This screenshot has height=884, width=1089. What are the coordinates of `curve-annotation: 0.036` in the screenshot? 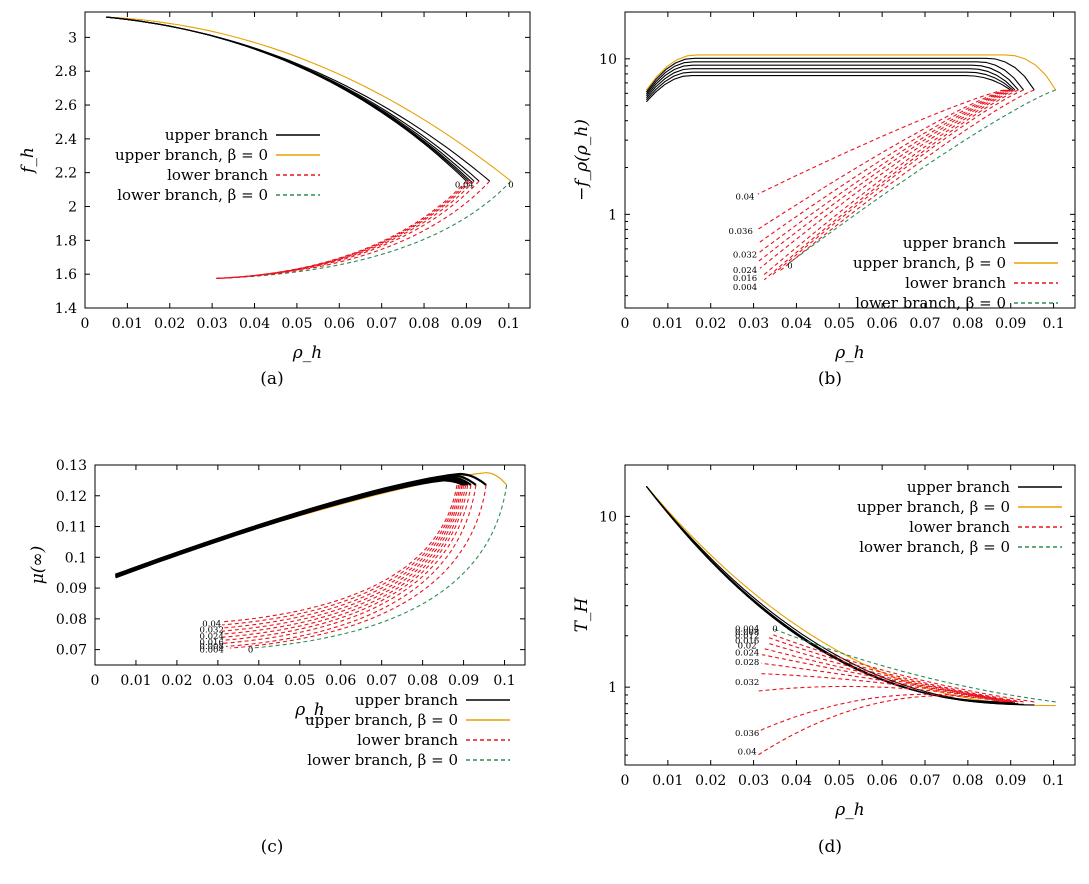 It's located at (747, 734).